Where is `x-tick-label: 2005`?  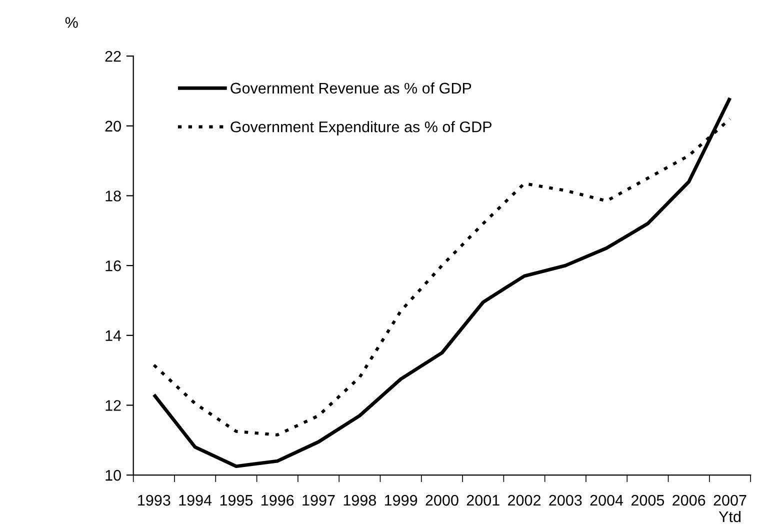 x-tick-label: 2005 is located at coordinates (647, 500).